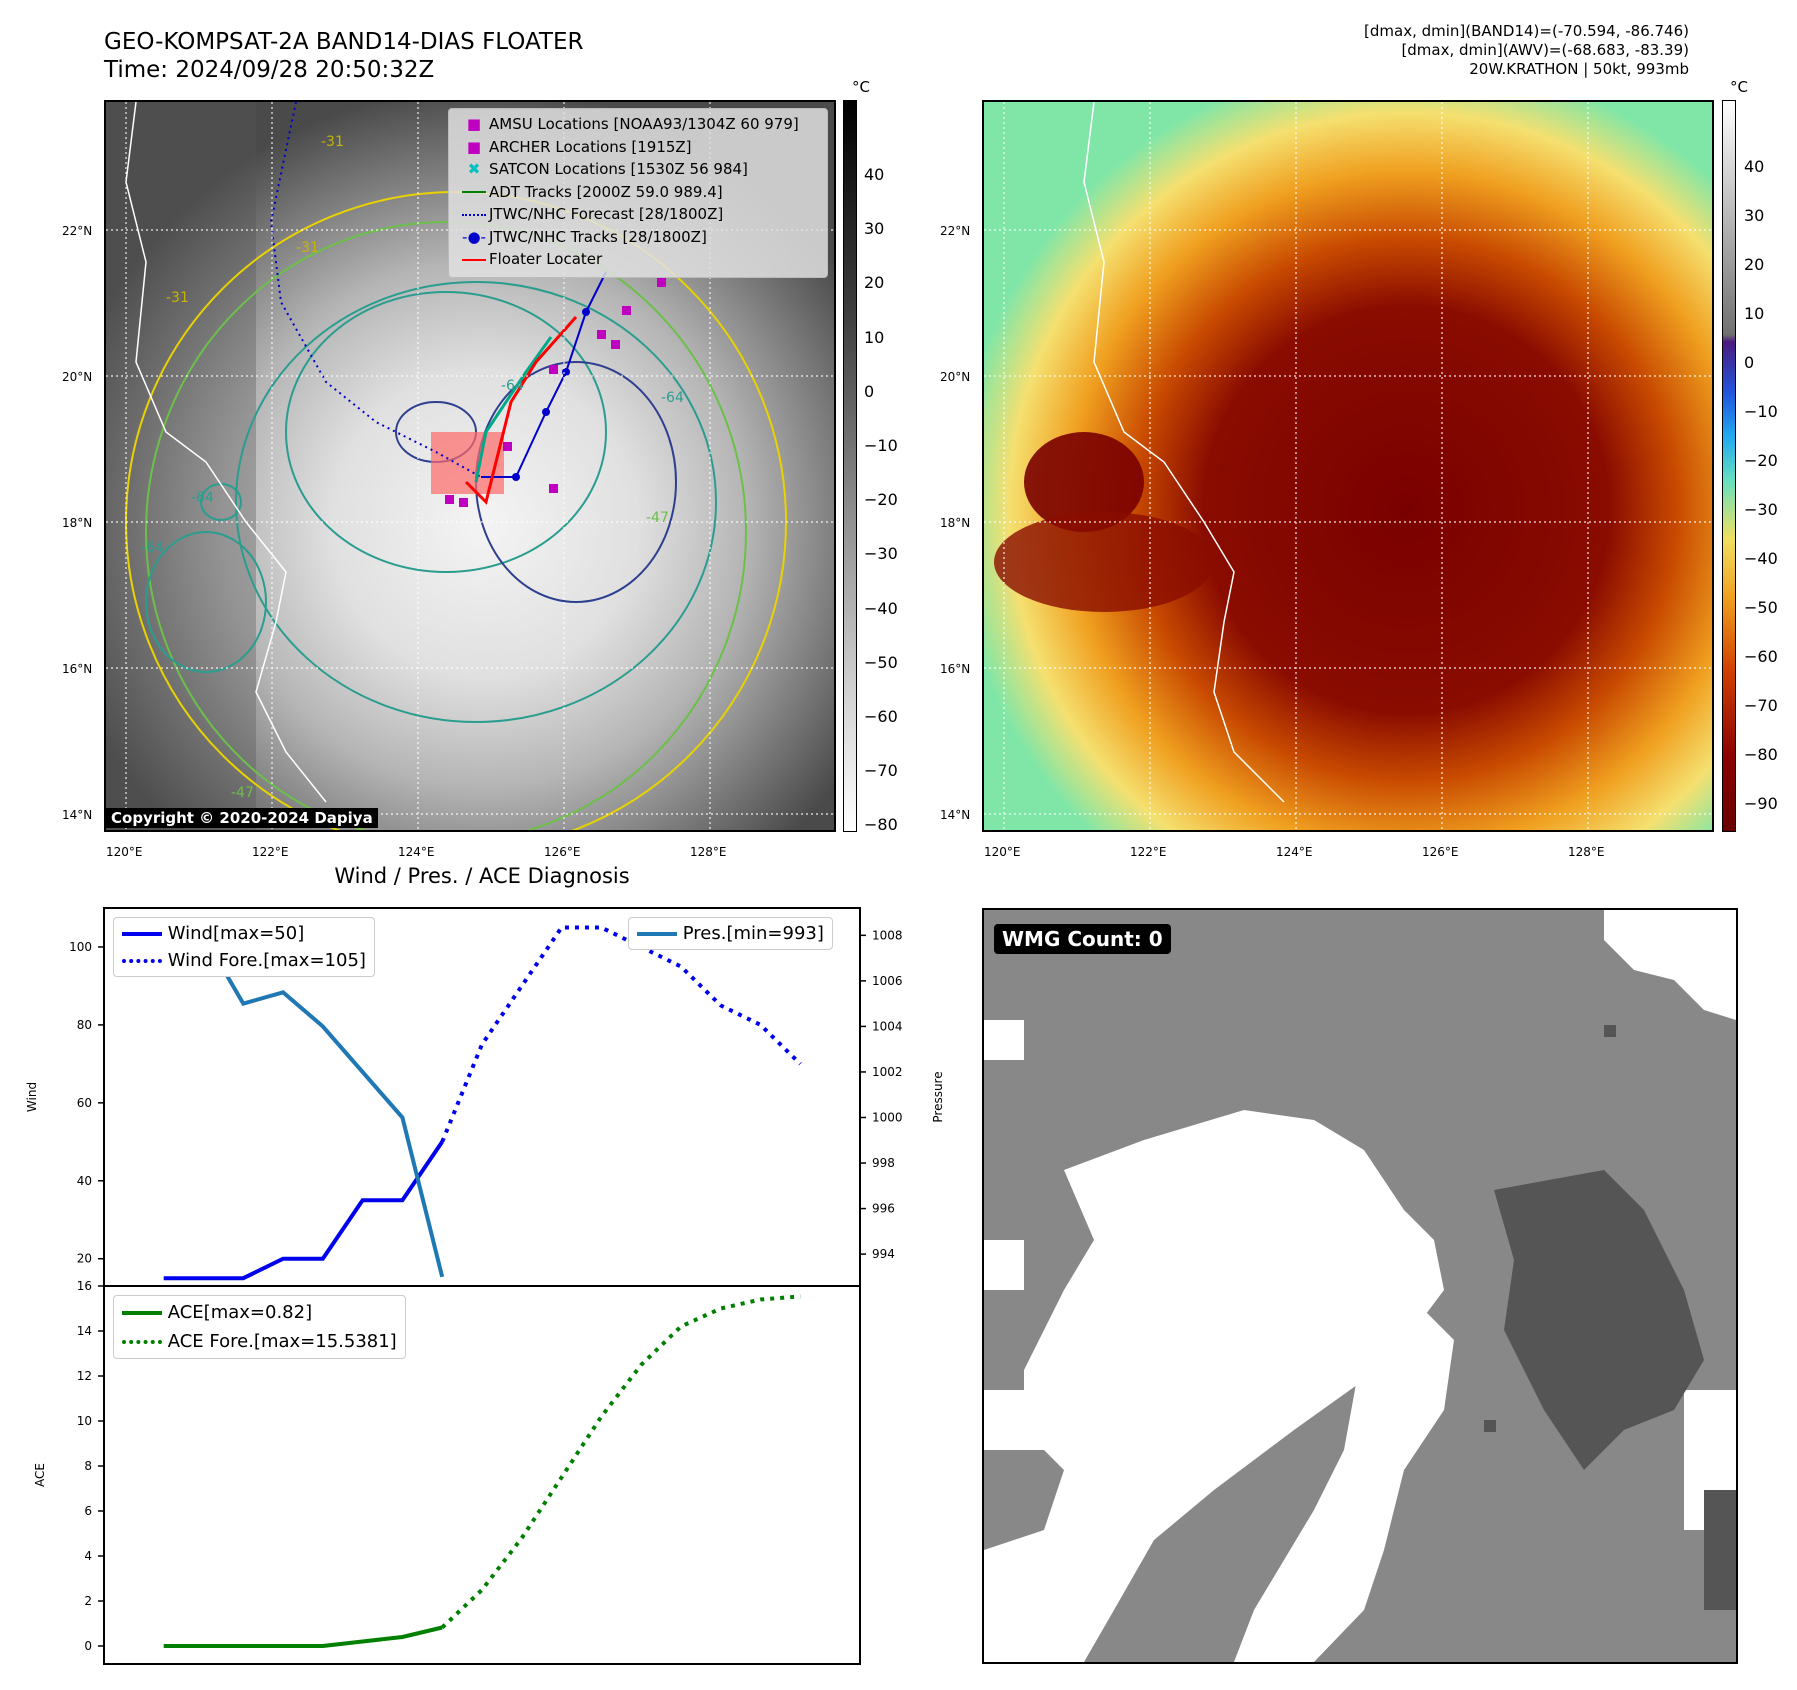  What do you see at coordinates (1526, 31) in the screenshot?
I see `band14-range: [dmax, dmin](BAND14)=(-70.594, -86.746)` at bounding box center [1526, 31].